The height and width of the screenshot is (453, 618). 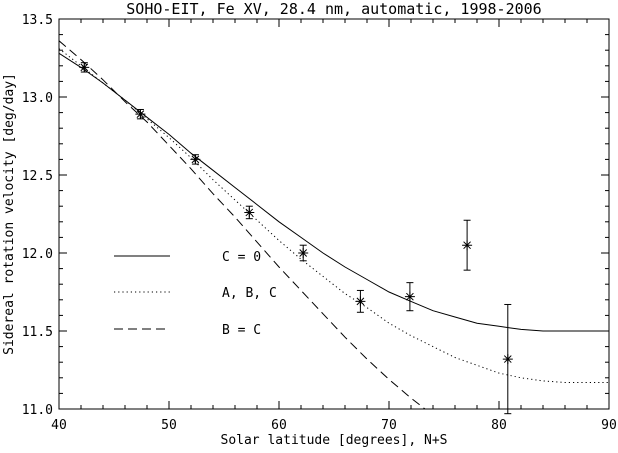 What do you see at coordinates (241, 330) in the screenshot?
I see `legend-label: B = C` at bounding box center [241, 330].